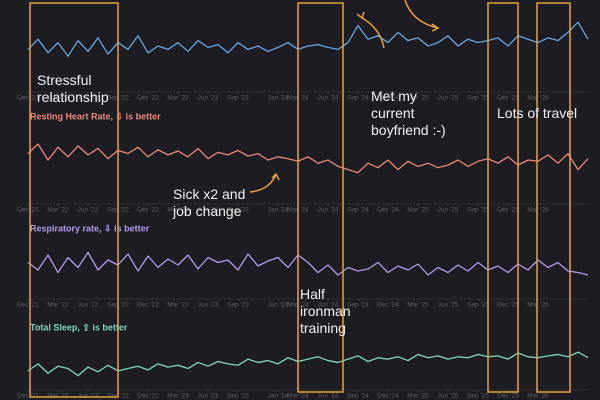  Describe the element at coordinates (323, 328) in the screenshot. I see `annotation-line: training` at that location.